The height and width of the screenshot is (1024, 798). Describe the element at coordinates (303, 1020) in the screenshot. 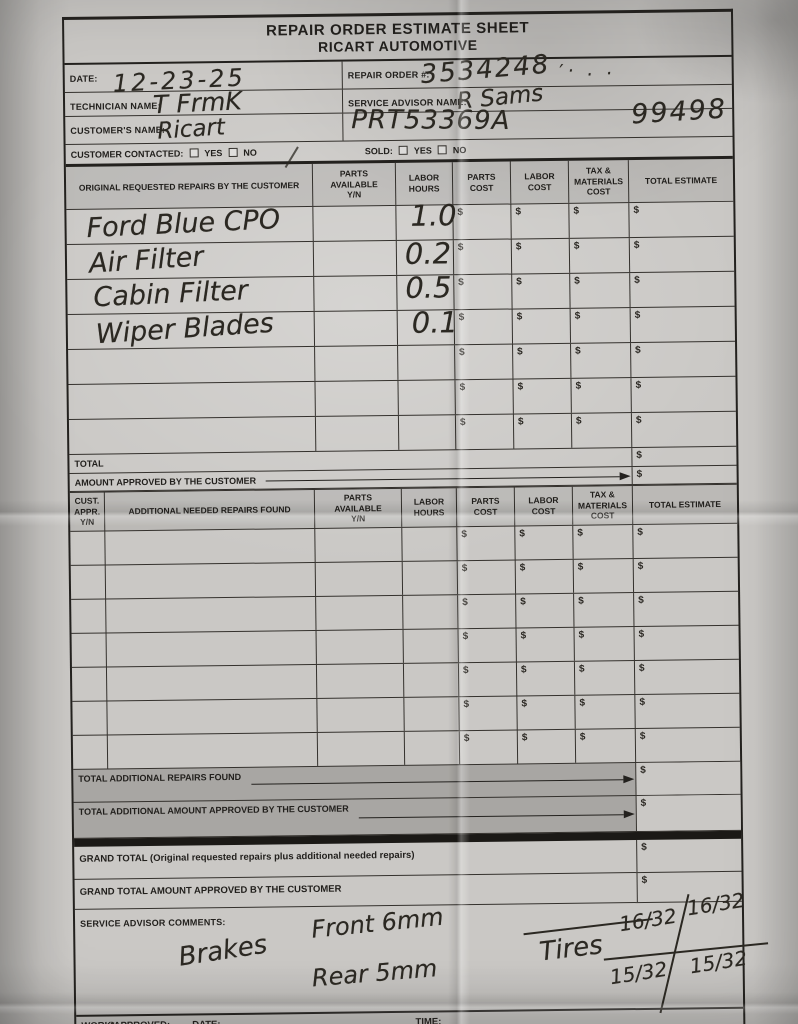

I see `date-signature-line` at that location.